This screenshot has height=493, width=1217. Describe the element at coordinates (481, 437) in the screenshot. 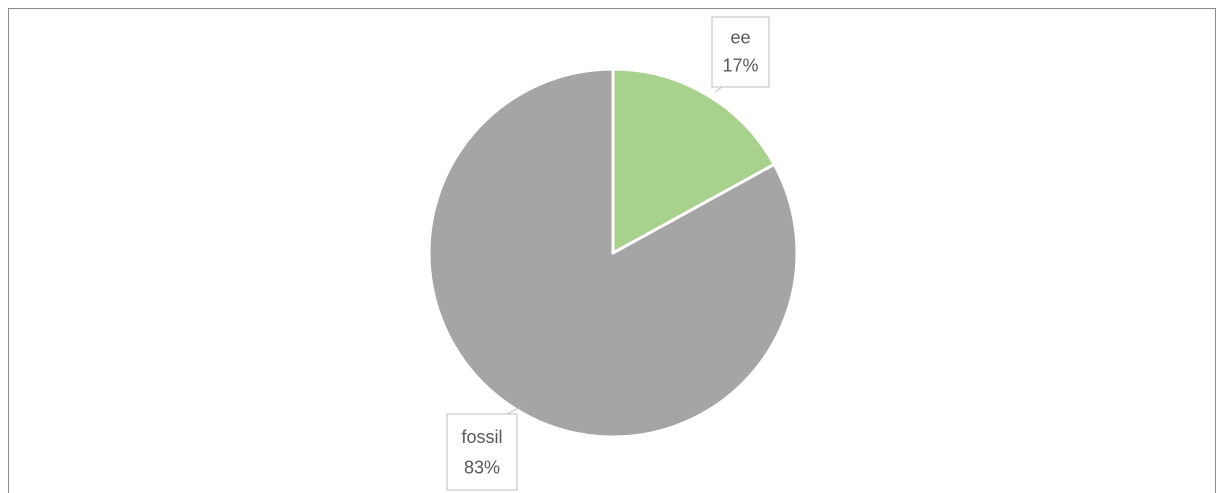

I see `data-label-category: fossil` at that location.